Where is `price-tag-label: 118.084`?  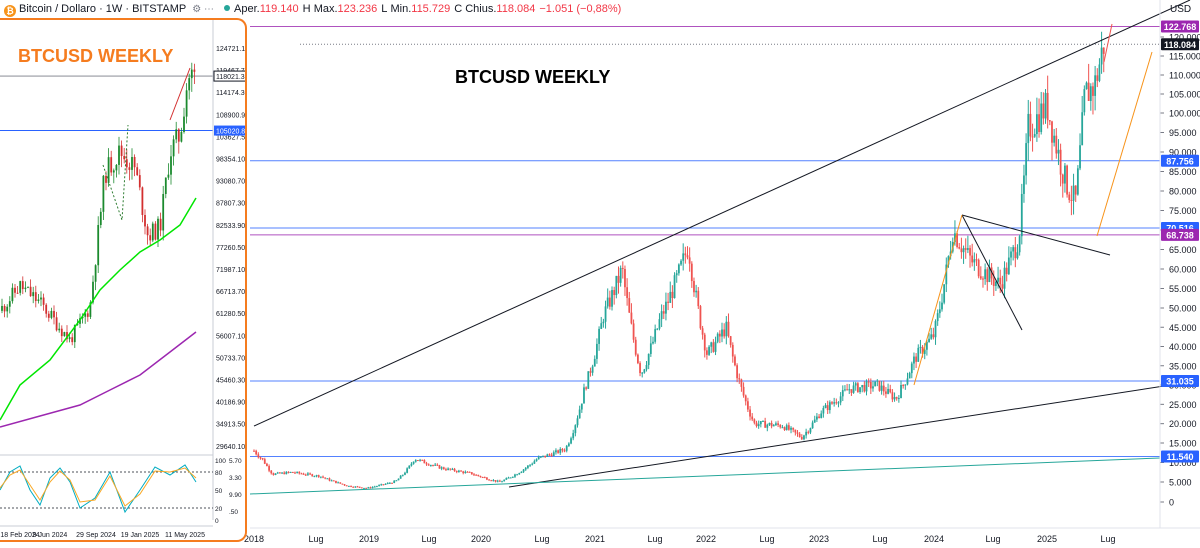
price-tag-label: 118.084 is located at coordinates (1180, 45).